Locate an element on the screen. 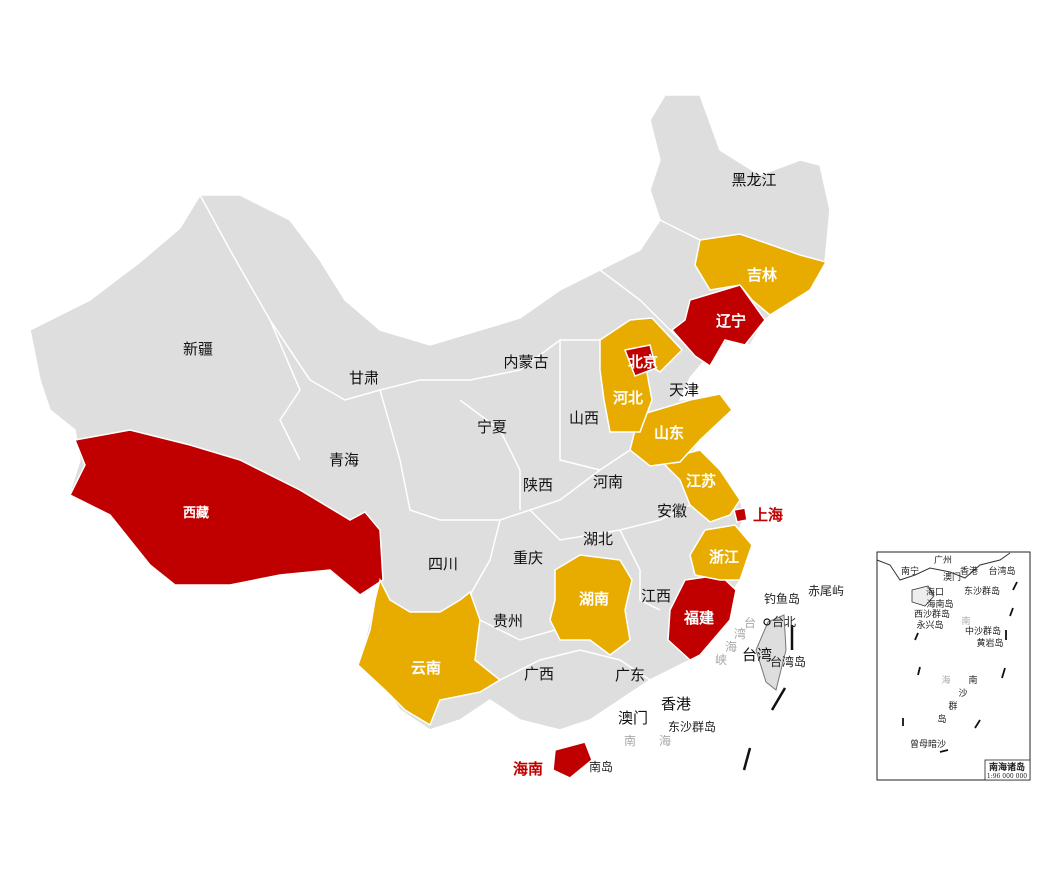 The width and height of the screenshot is (1048, 879). province-jiangsu is located at coordinates (699, 486).